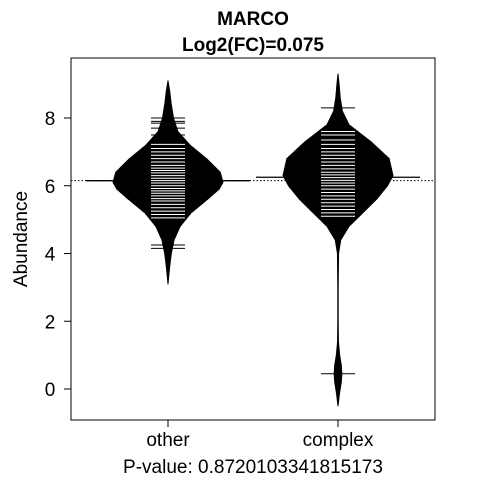 Image resolution: width=480 pixels, height=480 pixels. I want to click on y-axis-label: Abundance, so click(21, 239).